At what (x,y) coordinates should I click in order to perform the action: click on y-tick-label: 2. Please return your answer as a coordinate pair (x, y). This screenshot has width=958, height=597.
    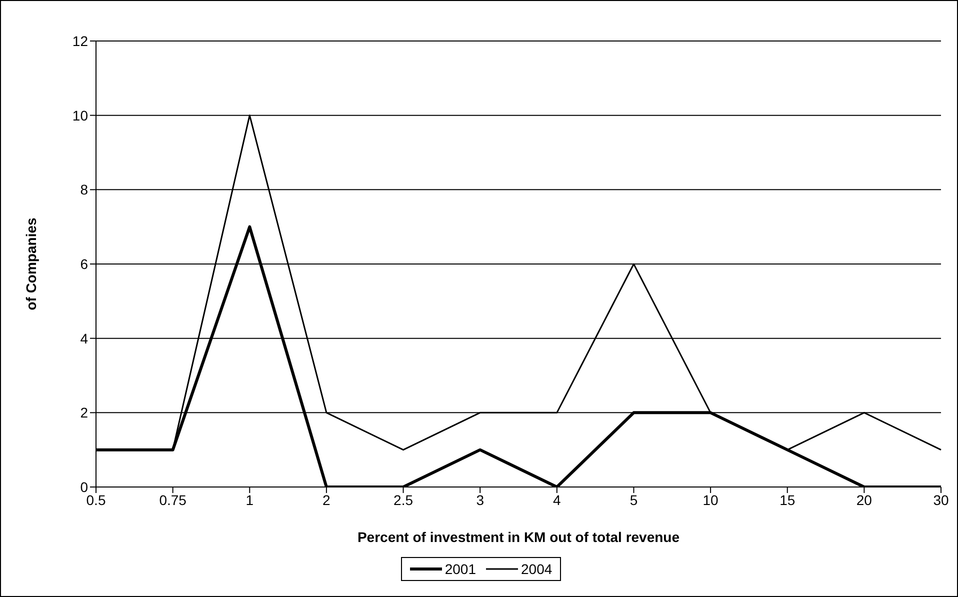
    Looking at the image, I should click on (84, 412).